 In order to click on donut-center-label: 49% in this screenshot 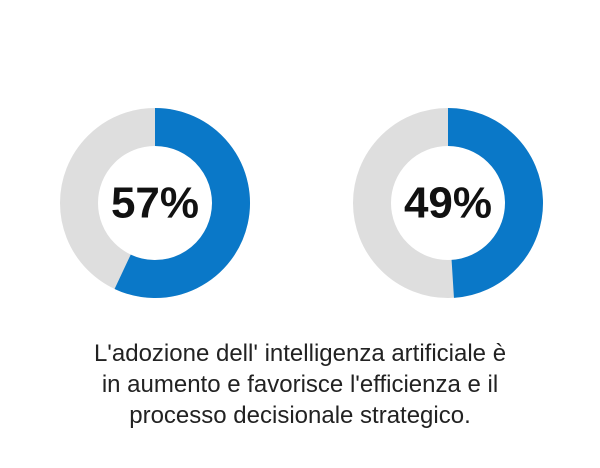, I will do `click(448, 203)`.